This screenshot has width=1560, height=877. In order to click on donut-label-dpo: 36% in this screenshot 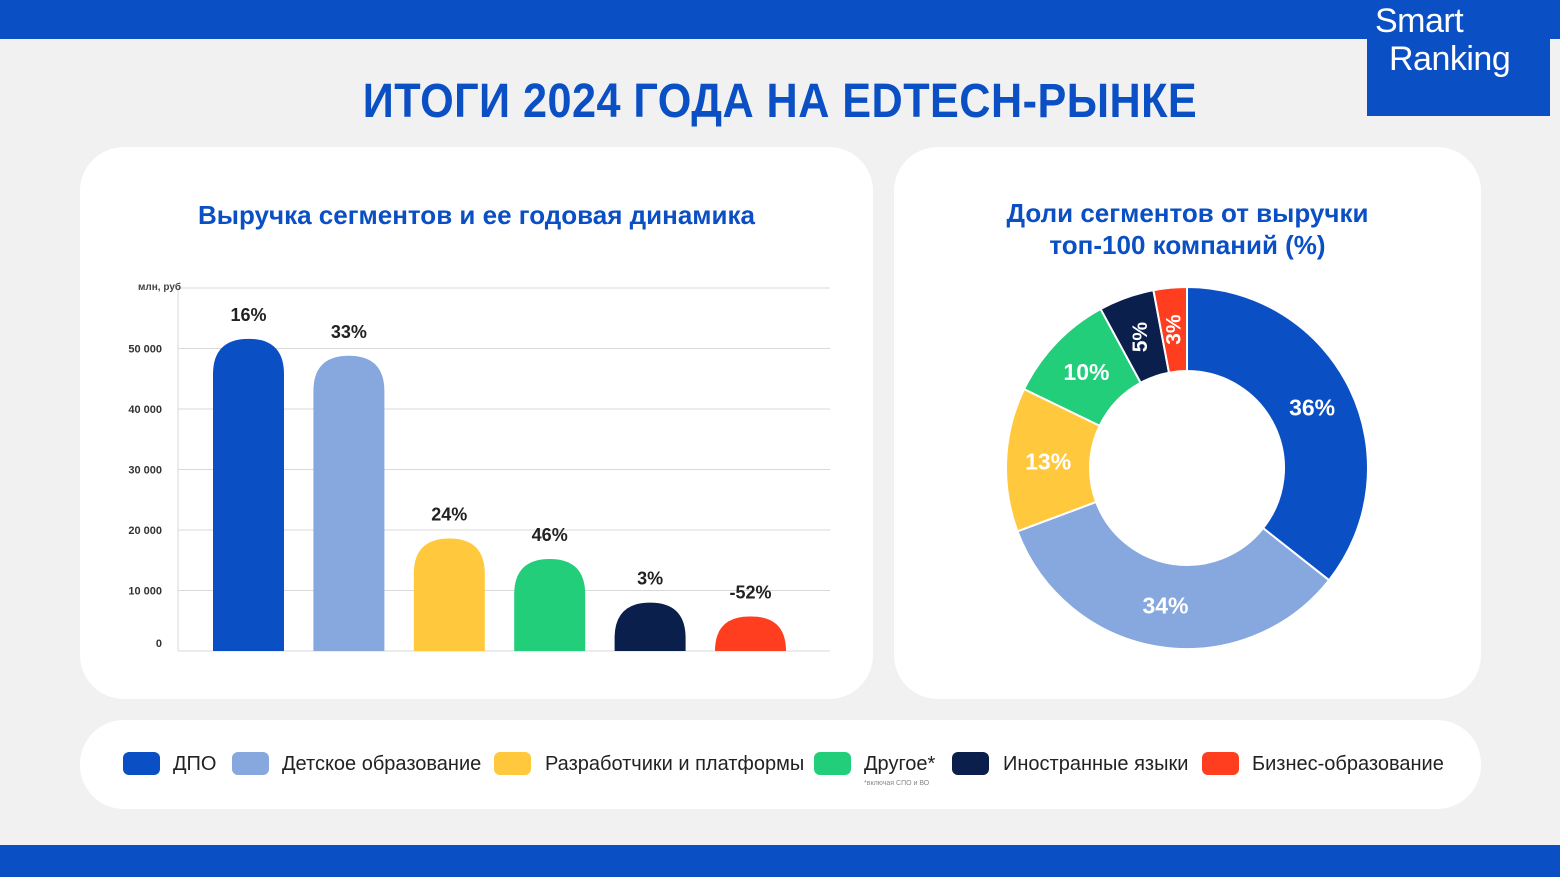, I will do `click(1312, 407)`.